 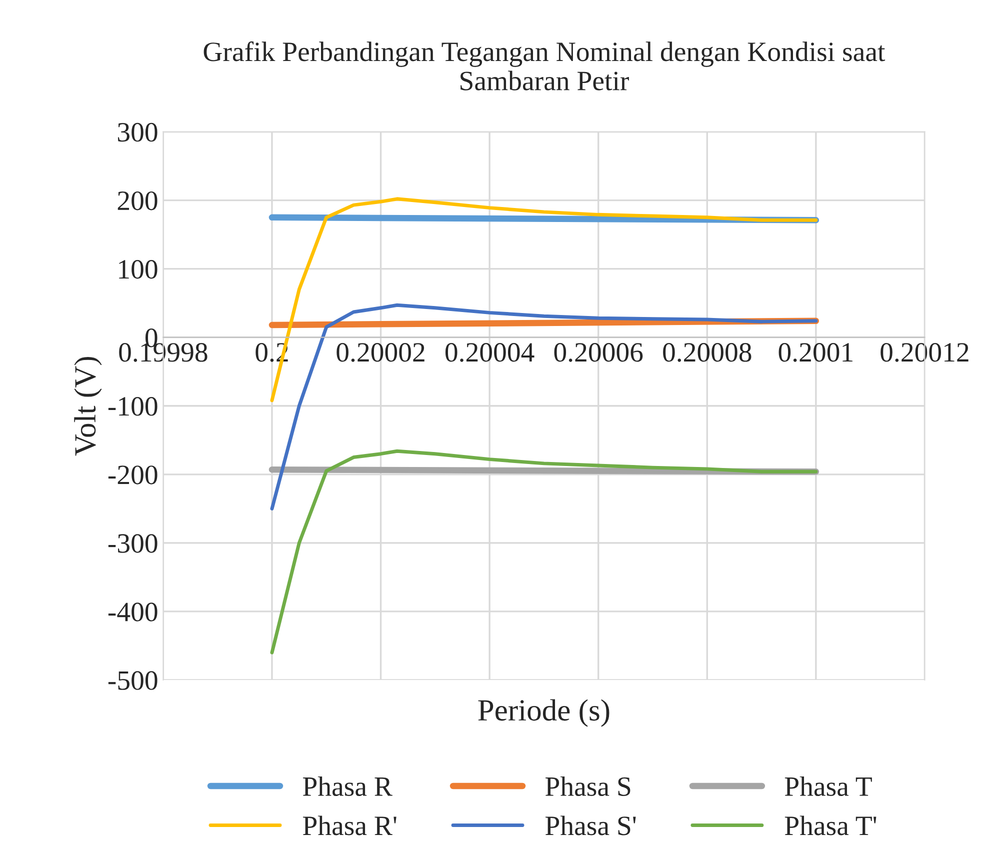 What do you see at coordinates (133, 680) in the screenshot?
I see `y-tick-label: -500` at bounding box center [133, 680].